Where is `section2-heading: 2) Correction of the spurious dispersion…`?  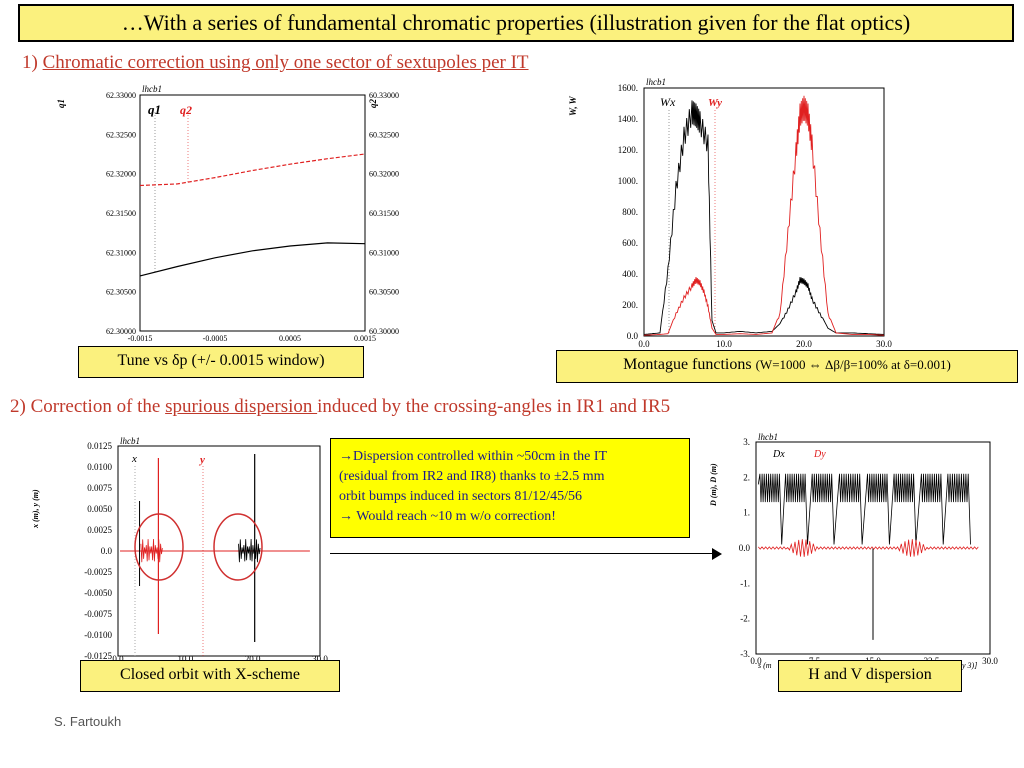 section2-heading: 2) Correction of the spurious dispersion… is located at coordinates (340, 407).